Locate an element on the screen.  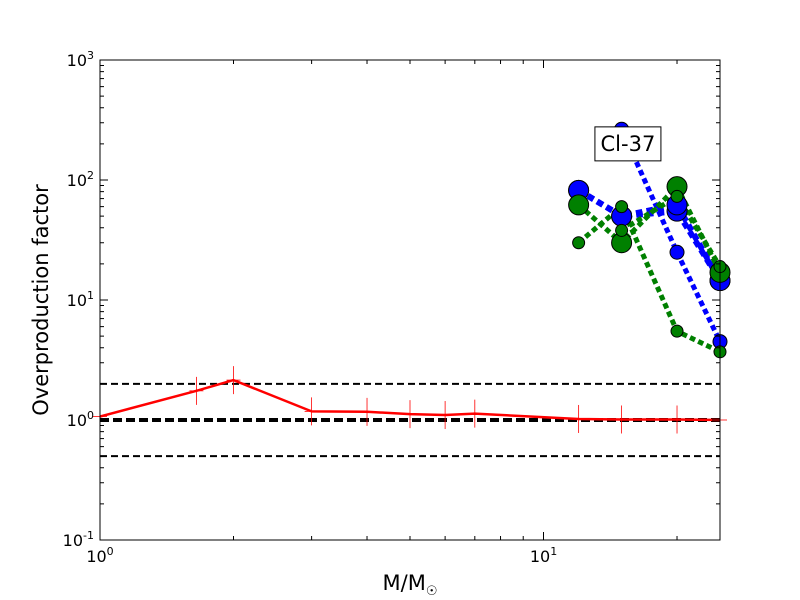
annotation-box: Cl-37 is located at coordinates (628, 144).